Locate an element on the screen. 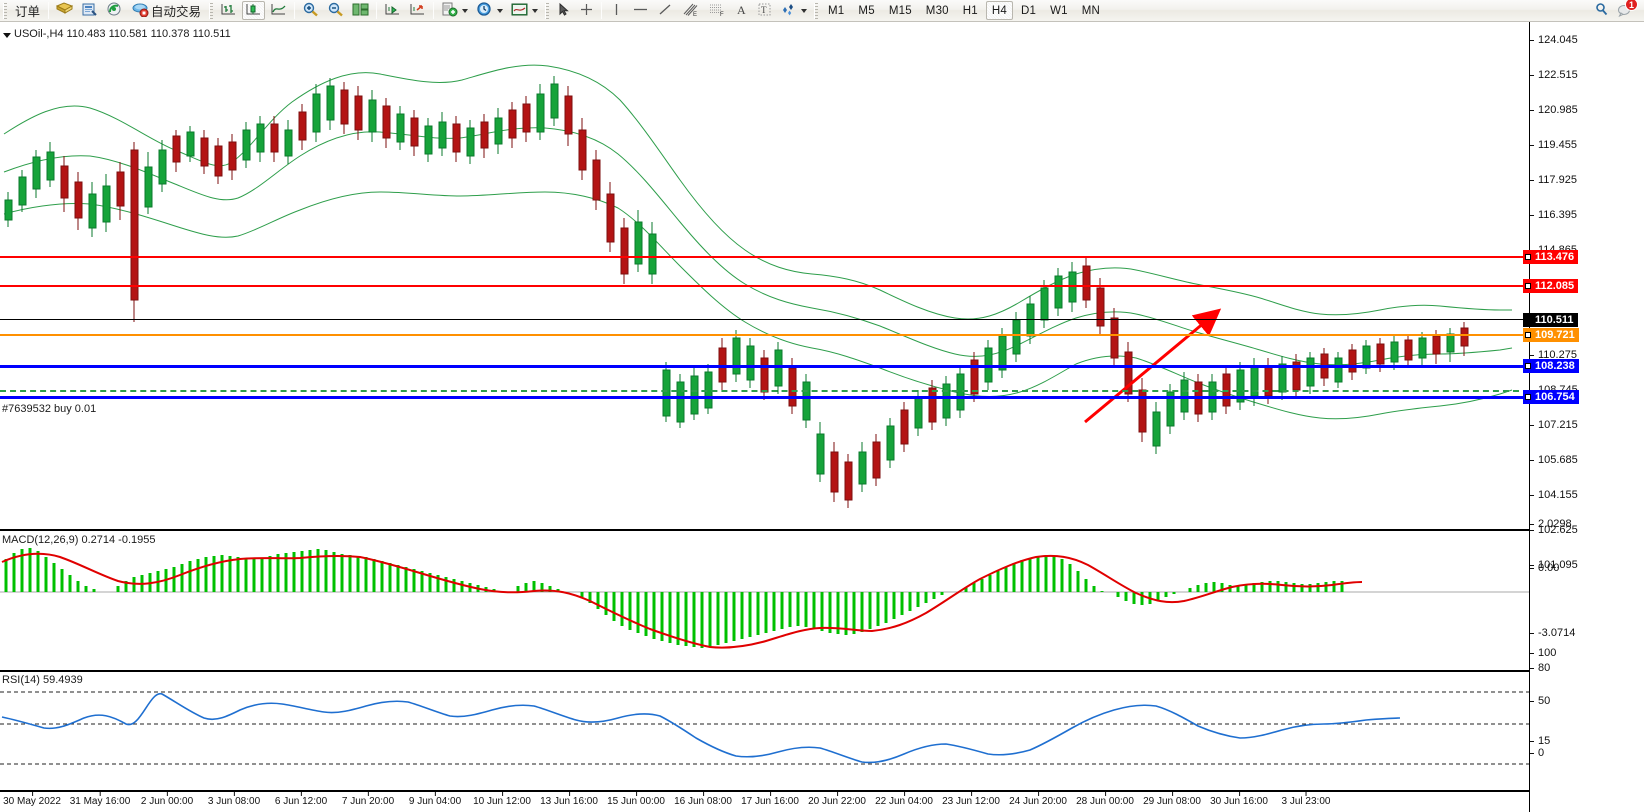 This screenshot has width=1644, height=812. zoom-out-button is located at coordinates (335, 10).